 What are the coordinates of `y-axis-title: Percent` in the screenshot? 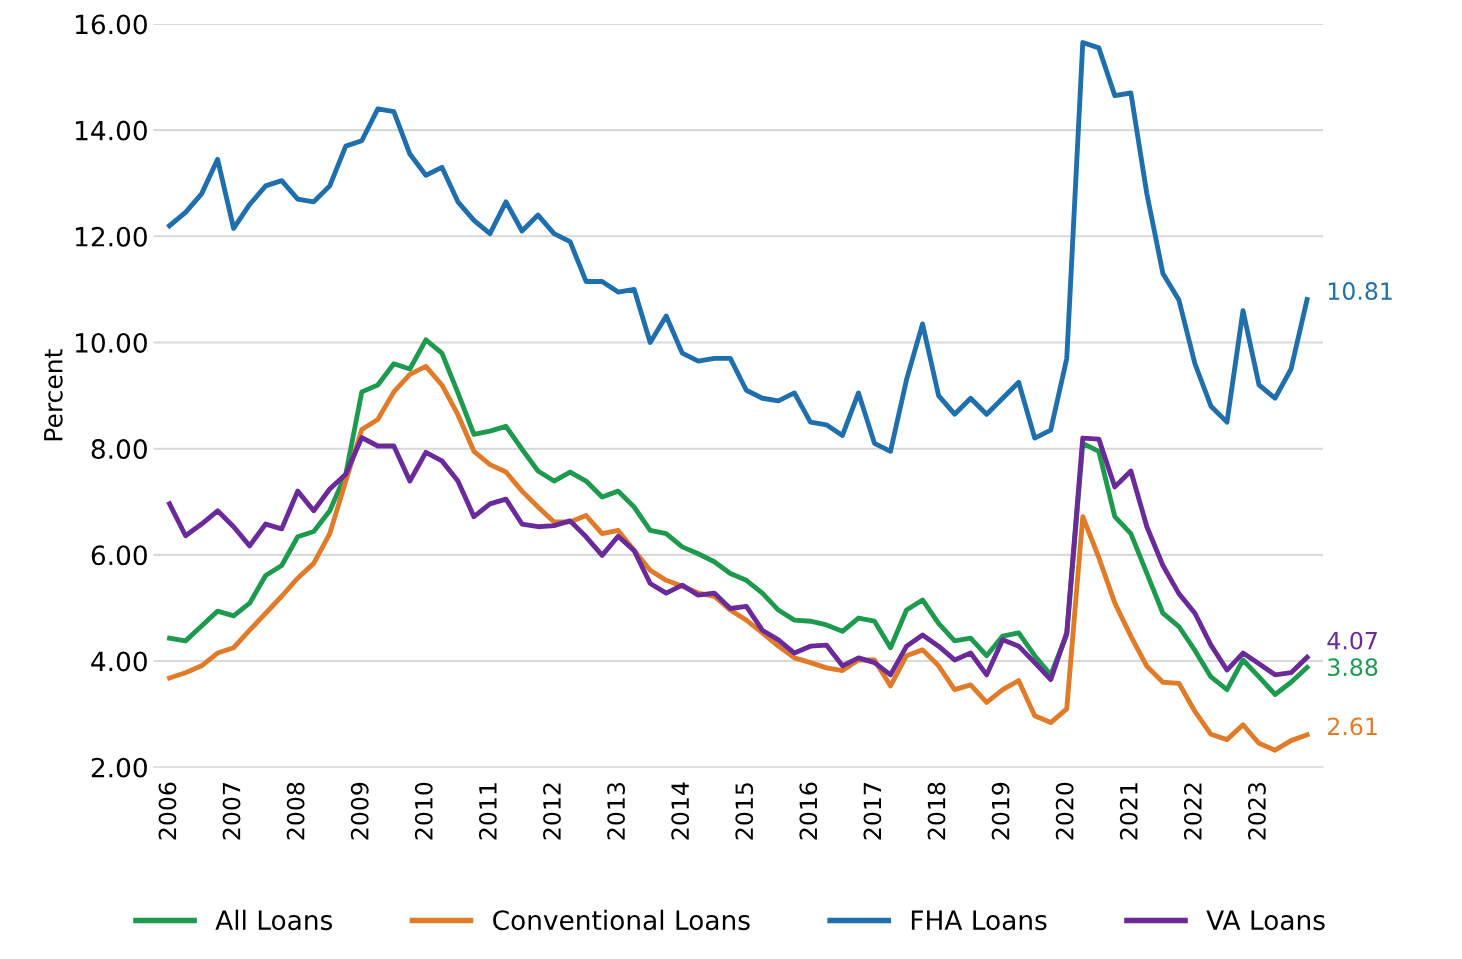 It's located at (53, 395).